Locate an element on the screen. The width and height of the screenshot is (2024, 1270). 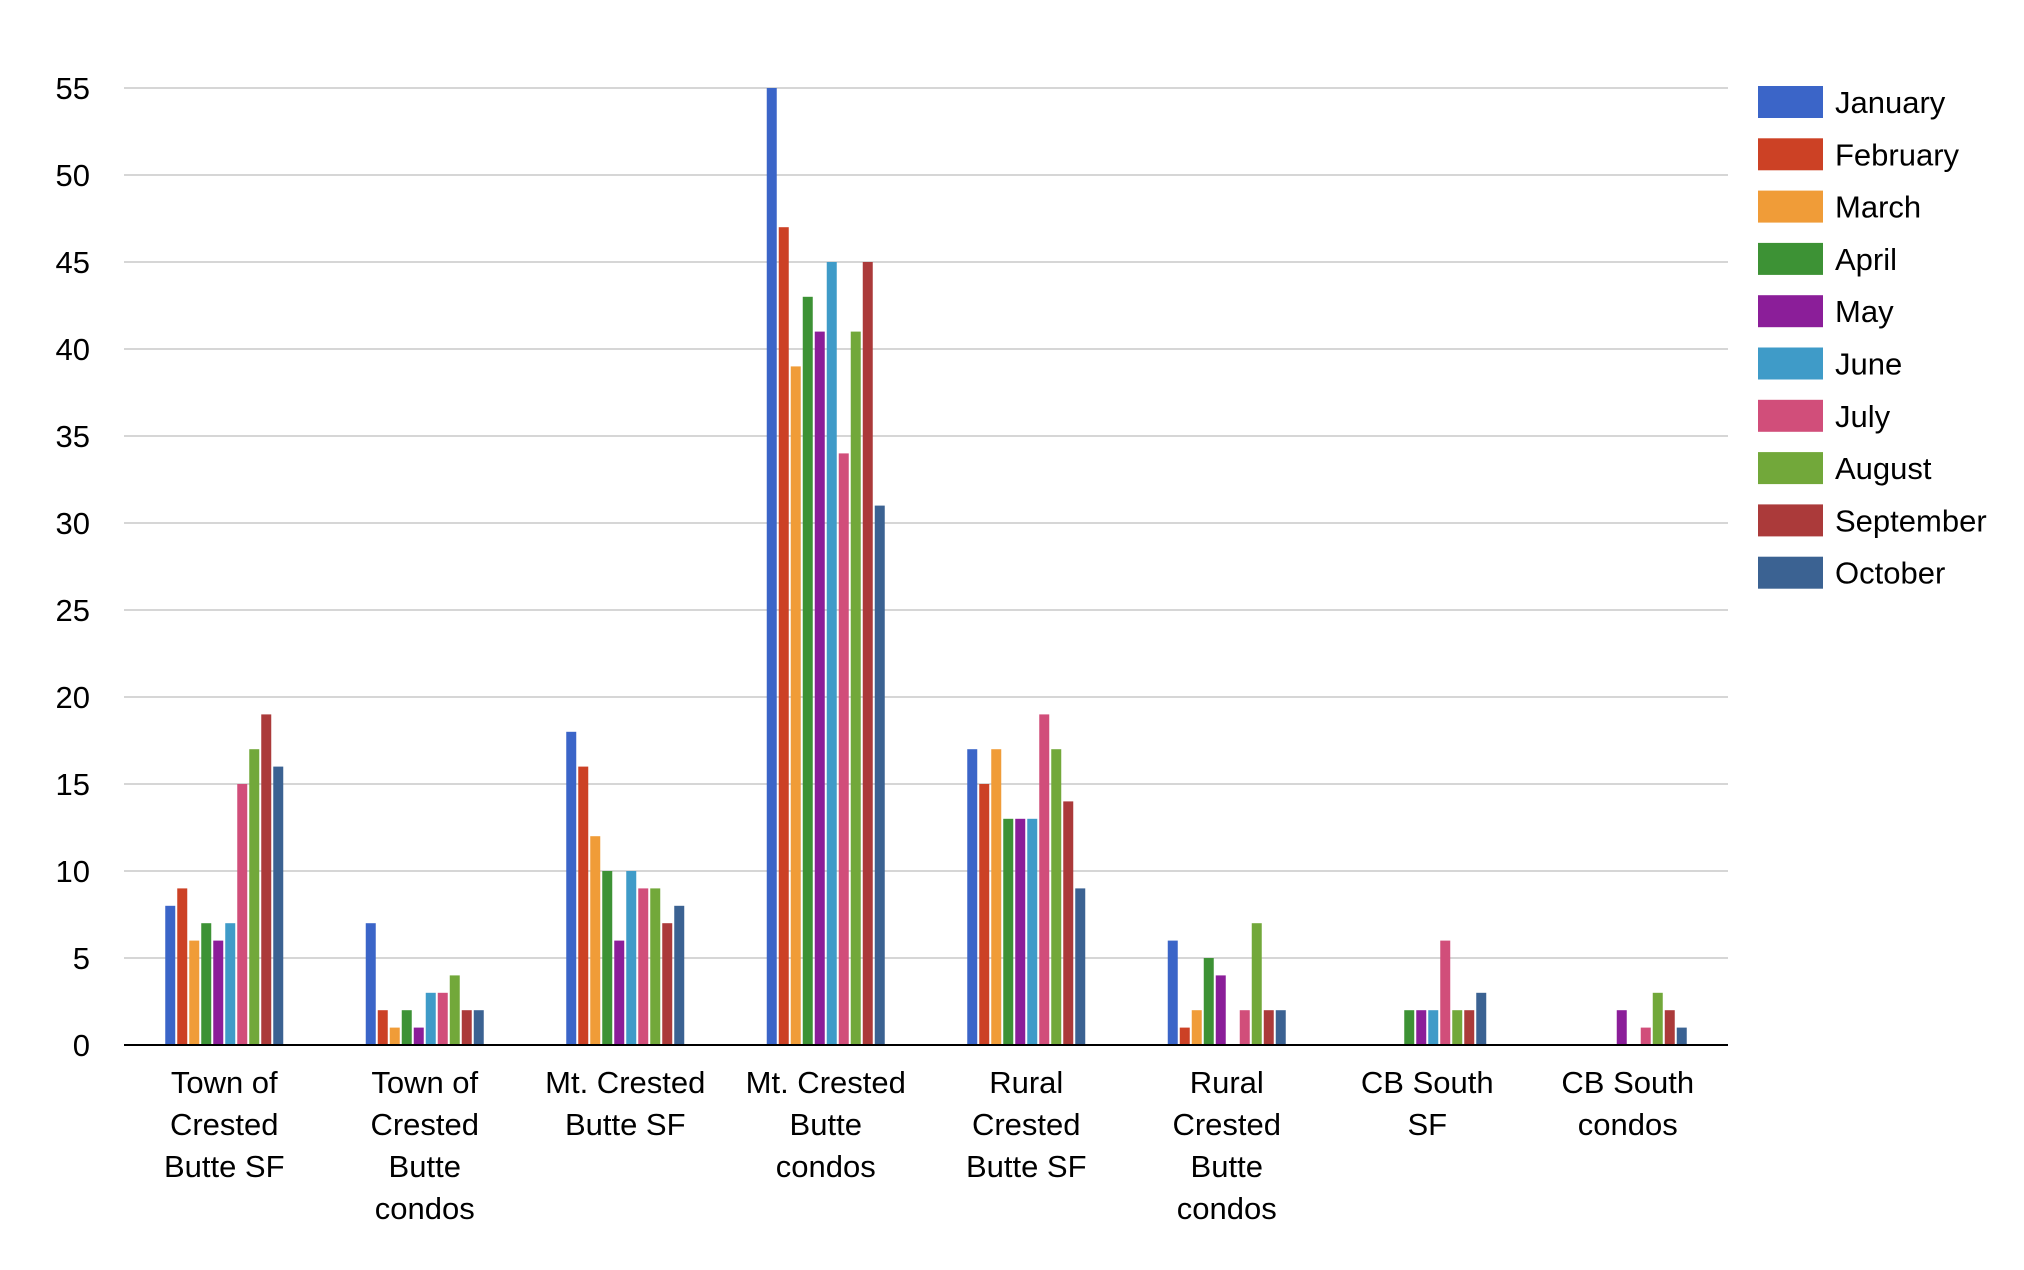
legend-label: October is located at coordinates (1890, 573).